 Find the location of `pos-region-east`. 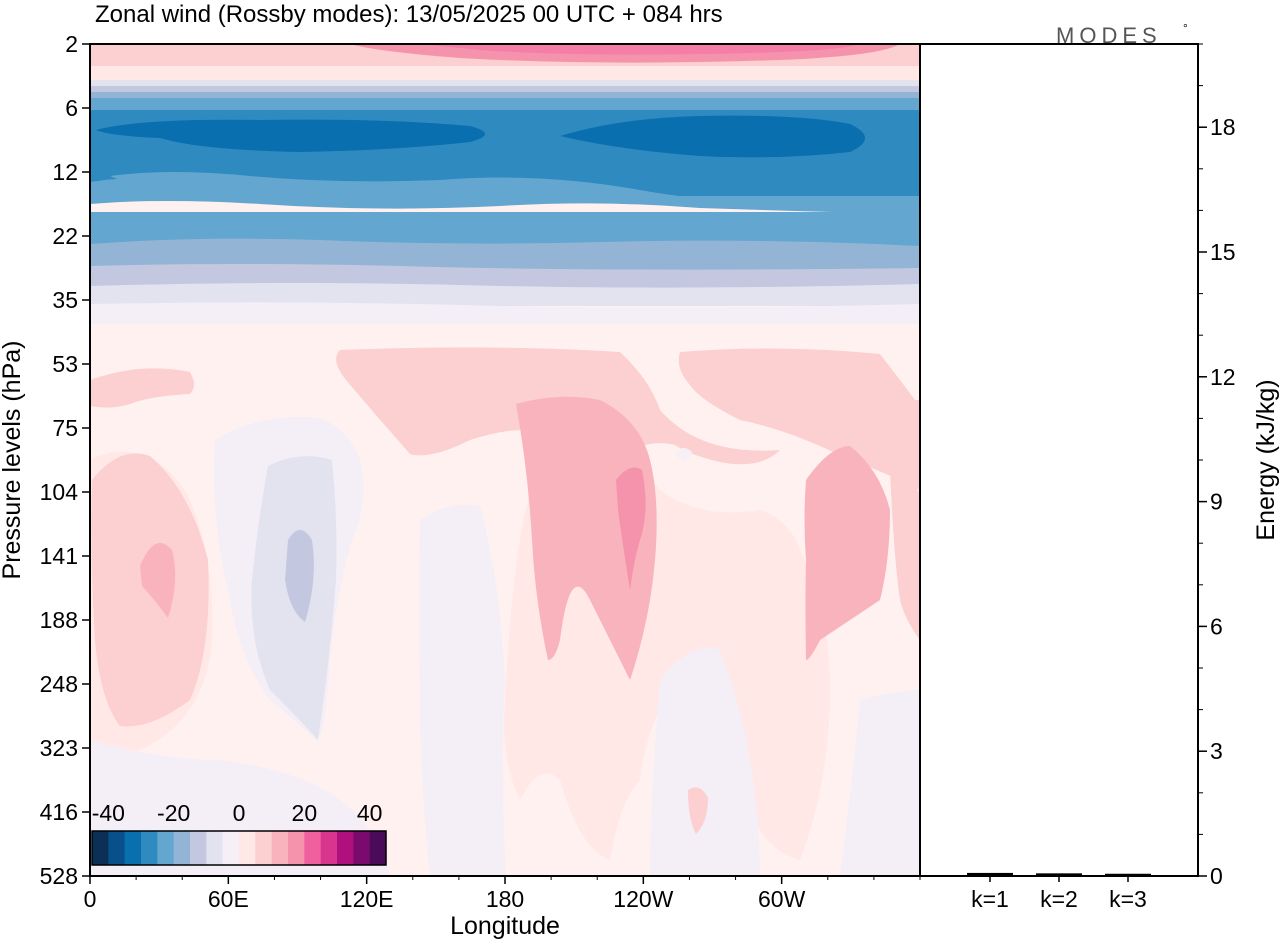

pos-region-east is located at coordinates (847, 553).